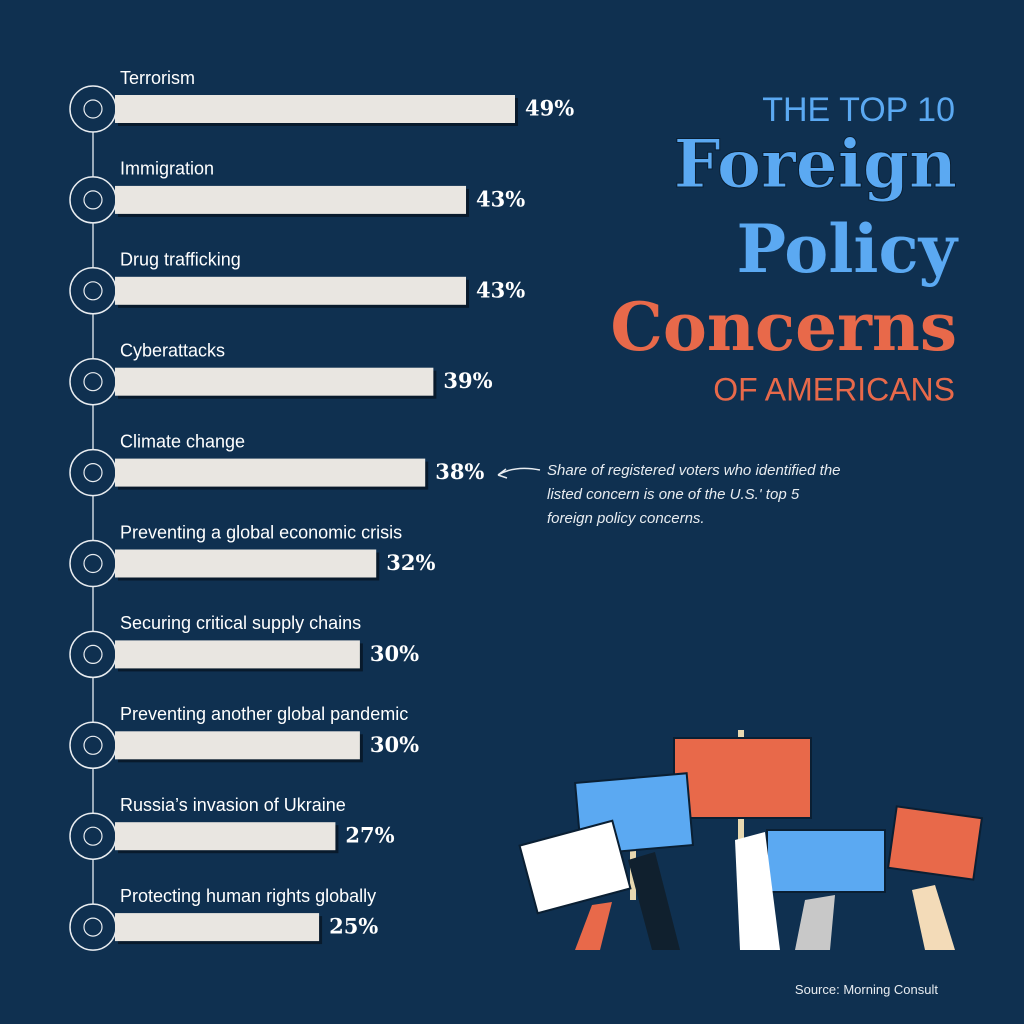  What do you see at coordinates (847, 249) in the screenshot?
I see `title-main: Policy` at bounding box center [847, 249].